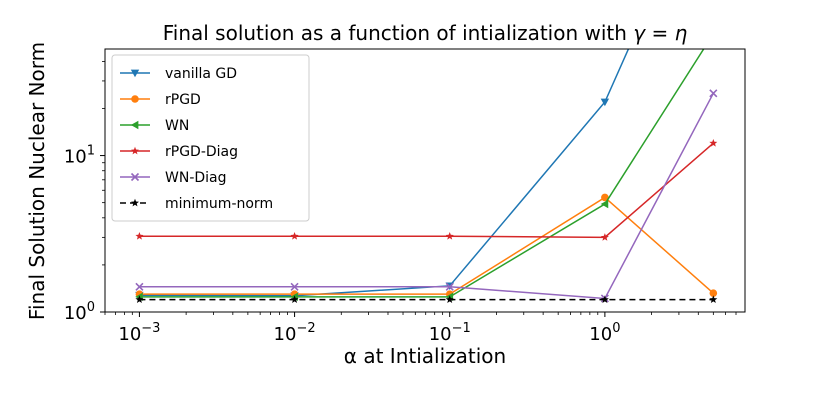 The width and height of the screenshot is (830, 415). Describe the element at coordinates (219, 204) in the screenshot. I see `legend-label: minimum-norm` at that location.